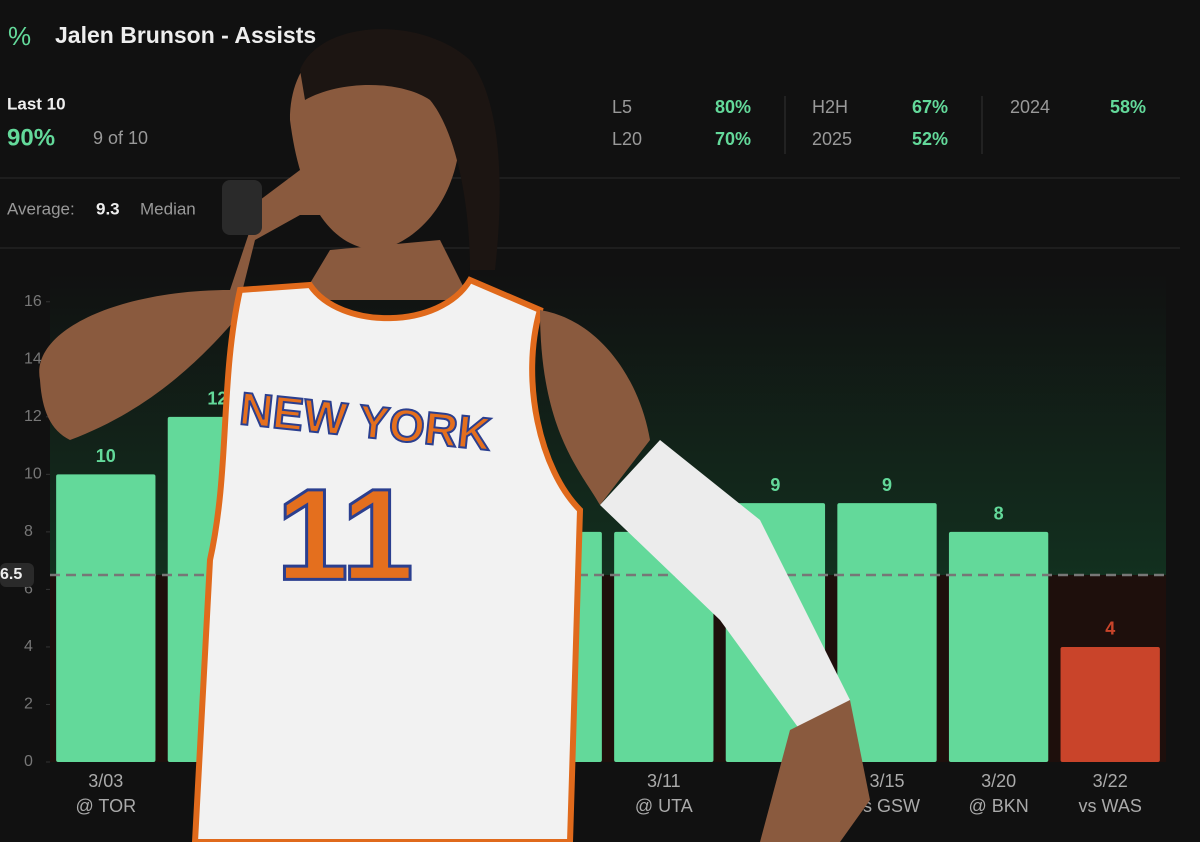  Describe the element at coordinates (242, 207) in the screenshot. I see `wristband` at that location.